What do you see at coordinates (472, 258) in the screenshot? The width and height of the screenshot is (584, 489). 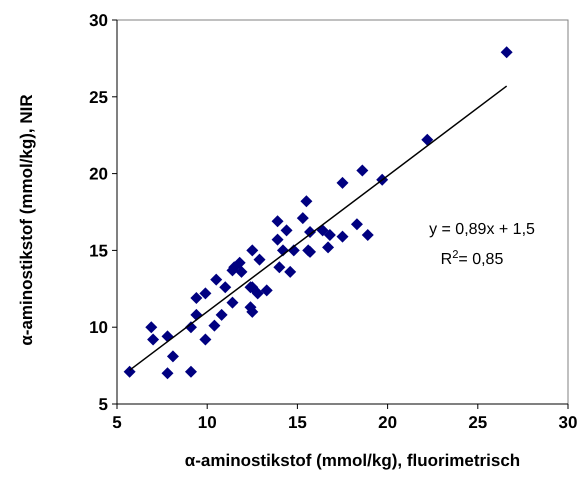 I see `annotation: R$^{2}$= 0,85` at bounding box center [472, 258].